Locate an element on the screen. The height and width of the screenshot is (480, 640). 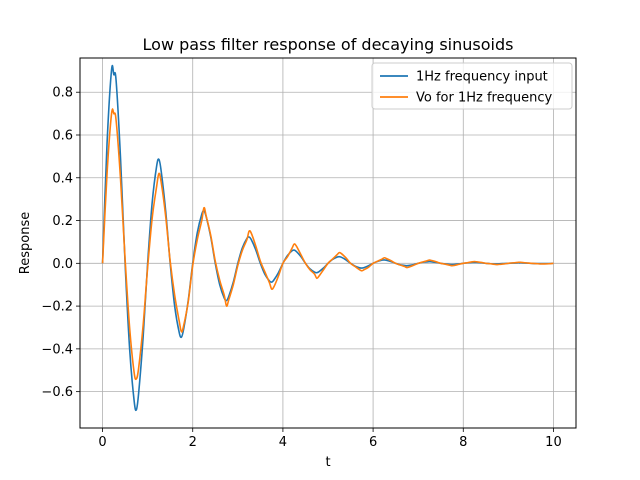
y-tick-label: 0.2 is located at coordinates (62, 221).